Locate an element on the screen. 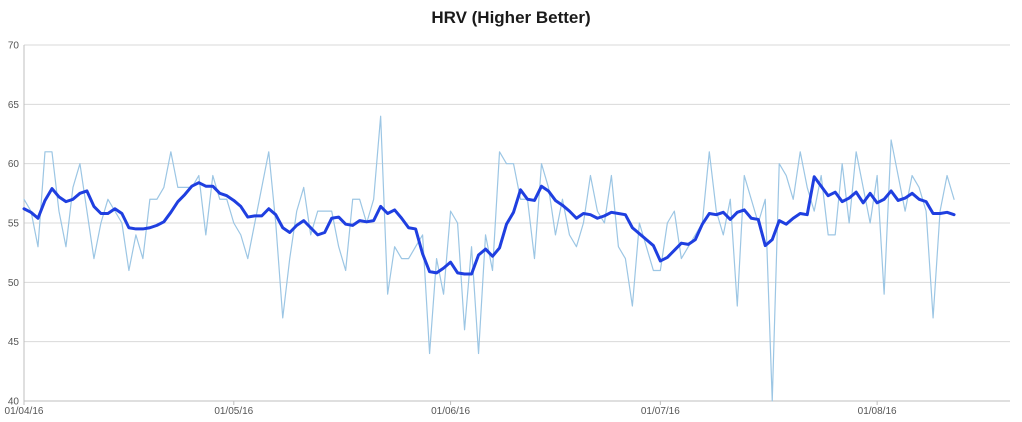 This screenshot has height=422, width=1022. x-tick-label-3: 01/07/16 is located at coordinates (660, 411).